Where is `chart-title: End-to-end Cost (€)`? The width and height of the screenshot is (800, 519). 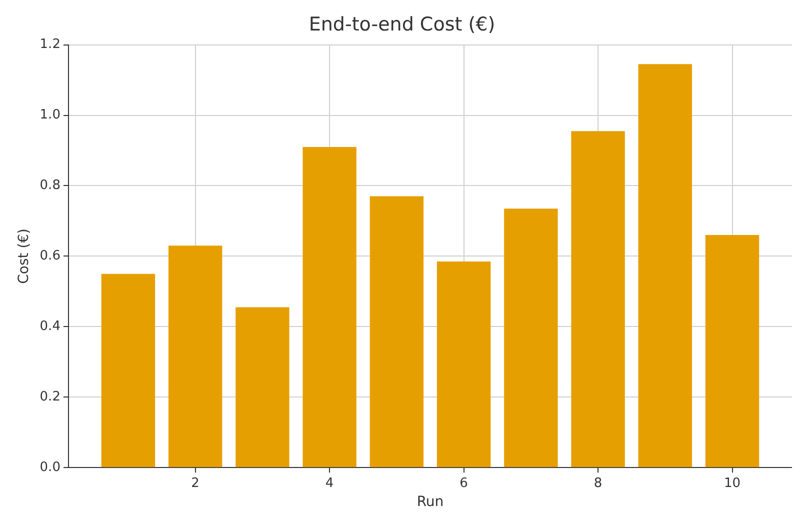 chart-title: End-to-end Cost (€) is located at coordinates (402, 24).